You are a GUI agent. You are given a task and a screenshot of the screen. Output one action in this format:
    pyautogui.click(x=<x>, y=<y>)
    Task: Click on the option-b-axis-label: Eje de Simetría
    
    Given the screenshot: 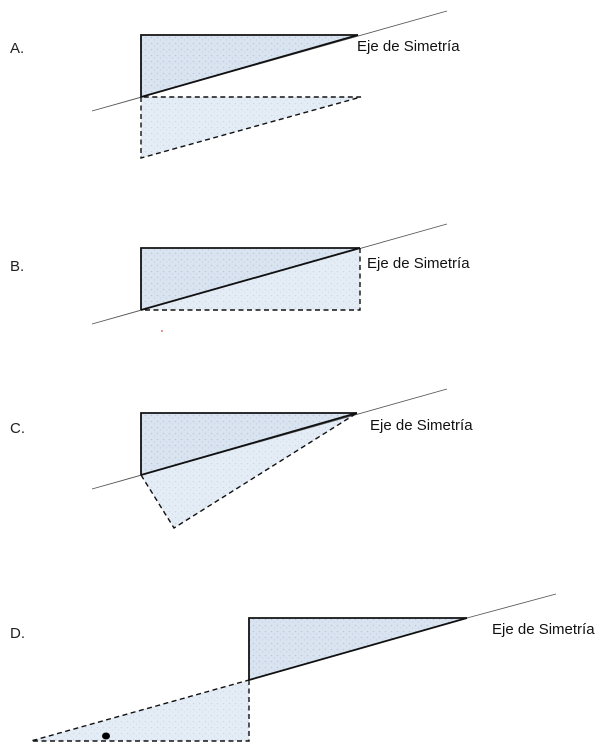 What is the action you would take?
    pyautogui.click(x=418, y=263)
    